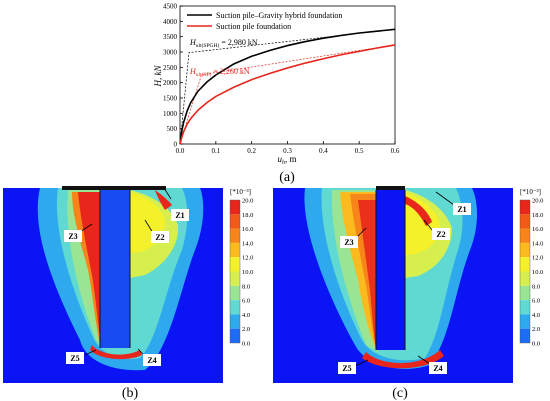 The image size is (550, 401). Describe the element at coordinates (359, 151) in the screenshot. I see `x-tick-label: 0.5` at that location.